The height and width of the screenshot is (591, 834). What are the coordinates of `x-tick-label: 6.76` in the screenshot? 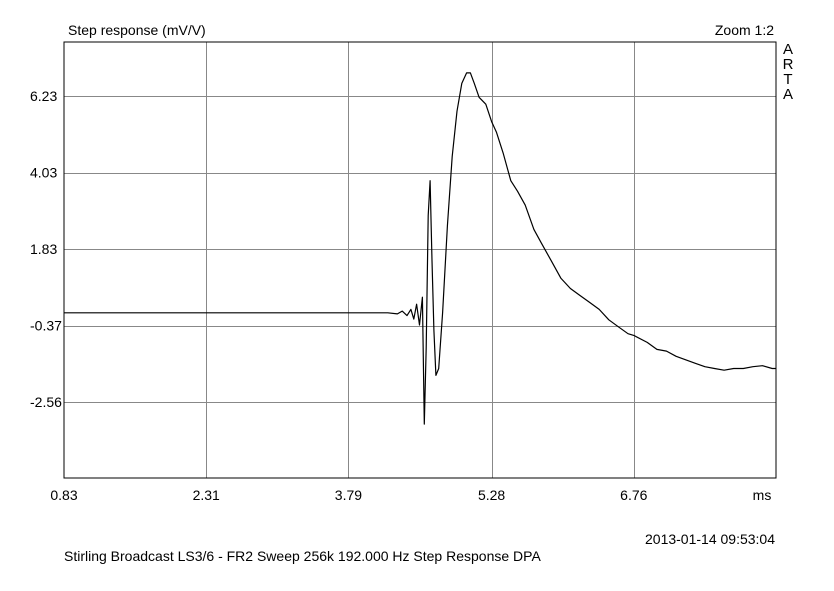 It's located at (633, 495).